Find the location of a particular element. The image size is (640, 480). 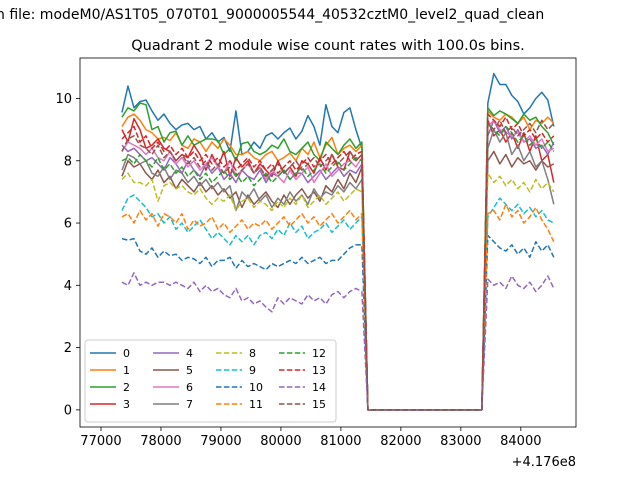

legend-label-3: 3 is located at coordinates (126, 404).